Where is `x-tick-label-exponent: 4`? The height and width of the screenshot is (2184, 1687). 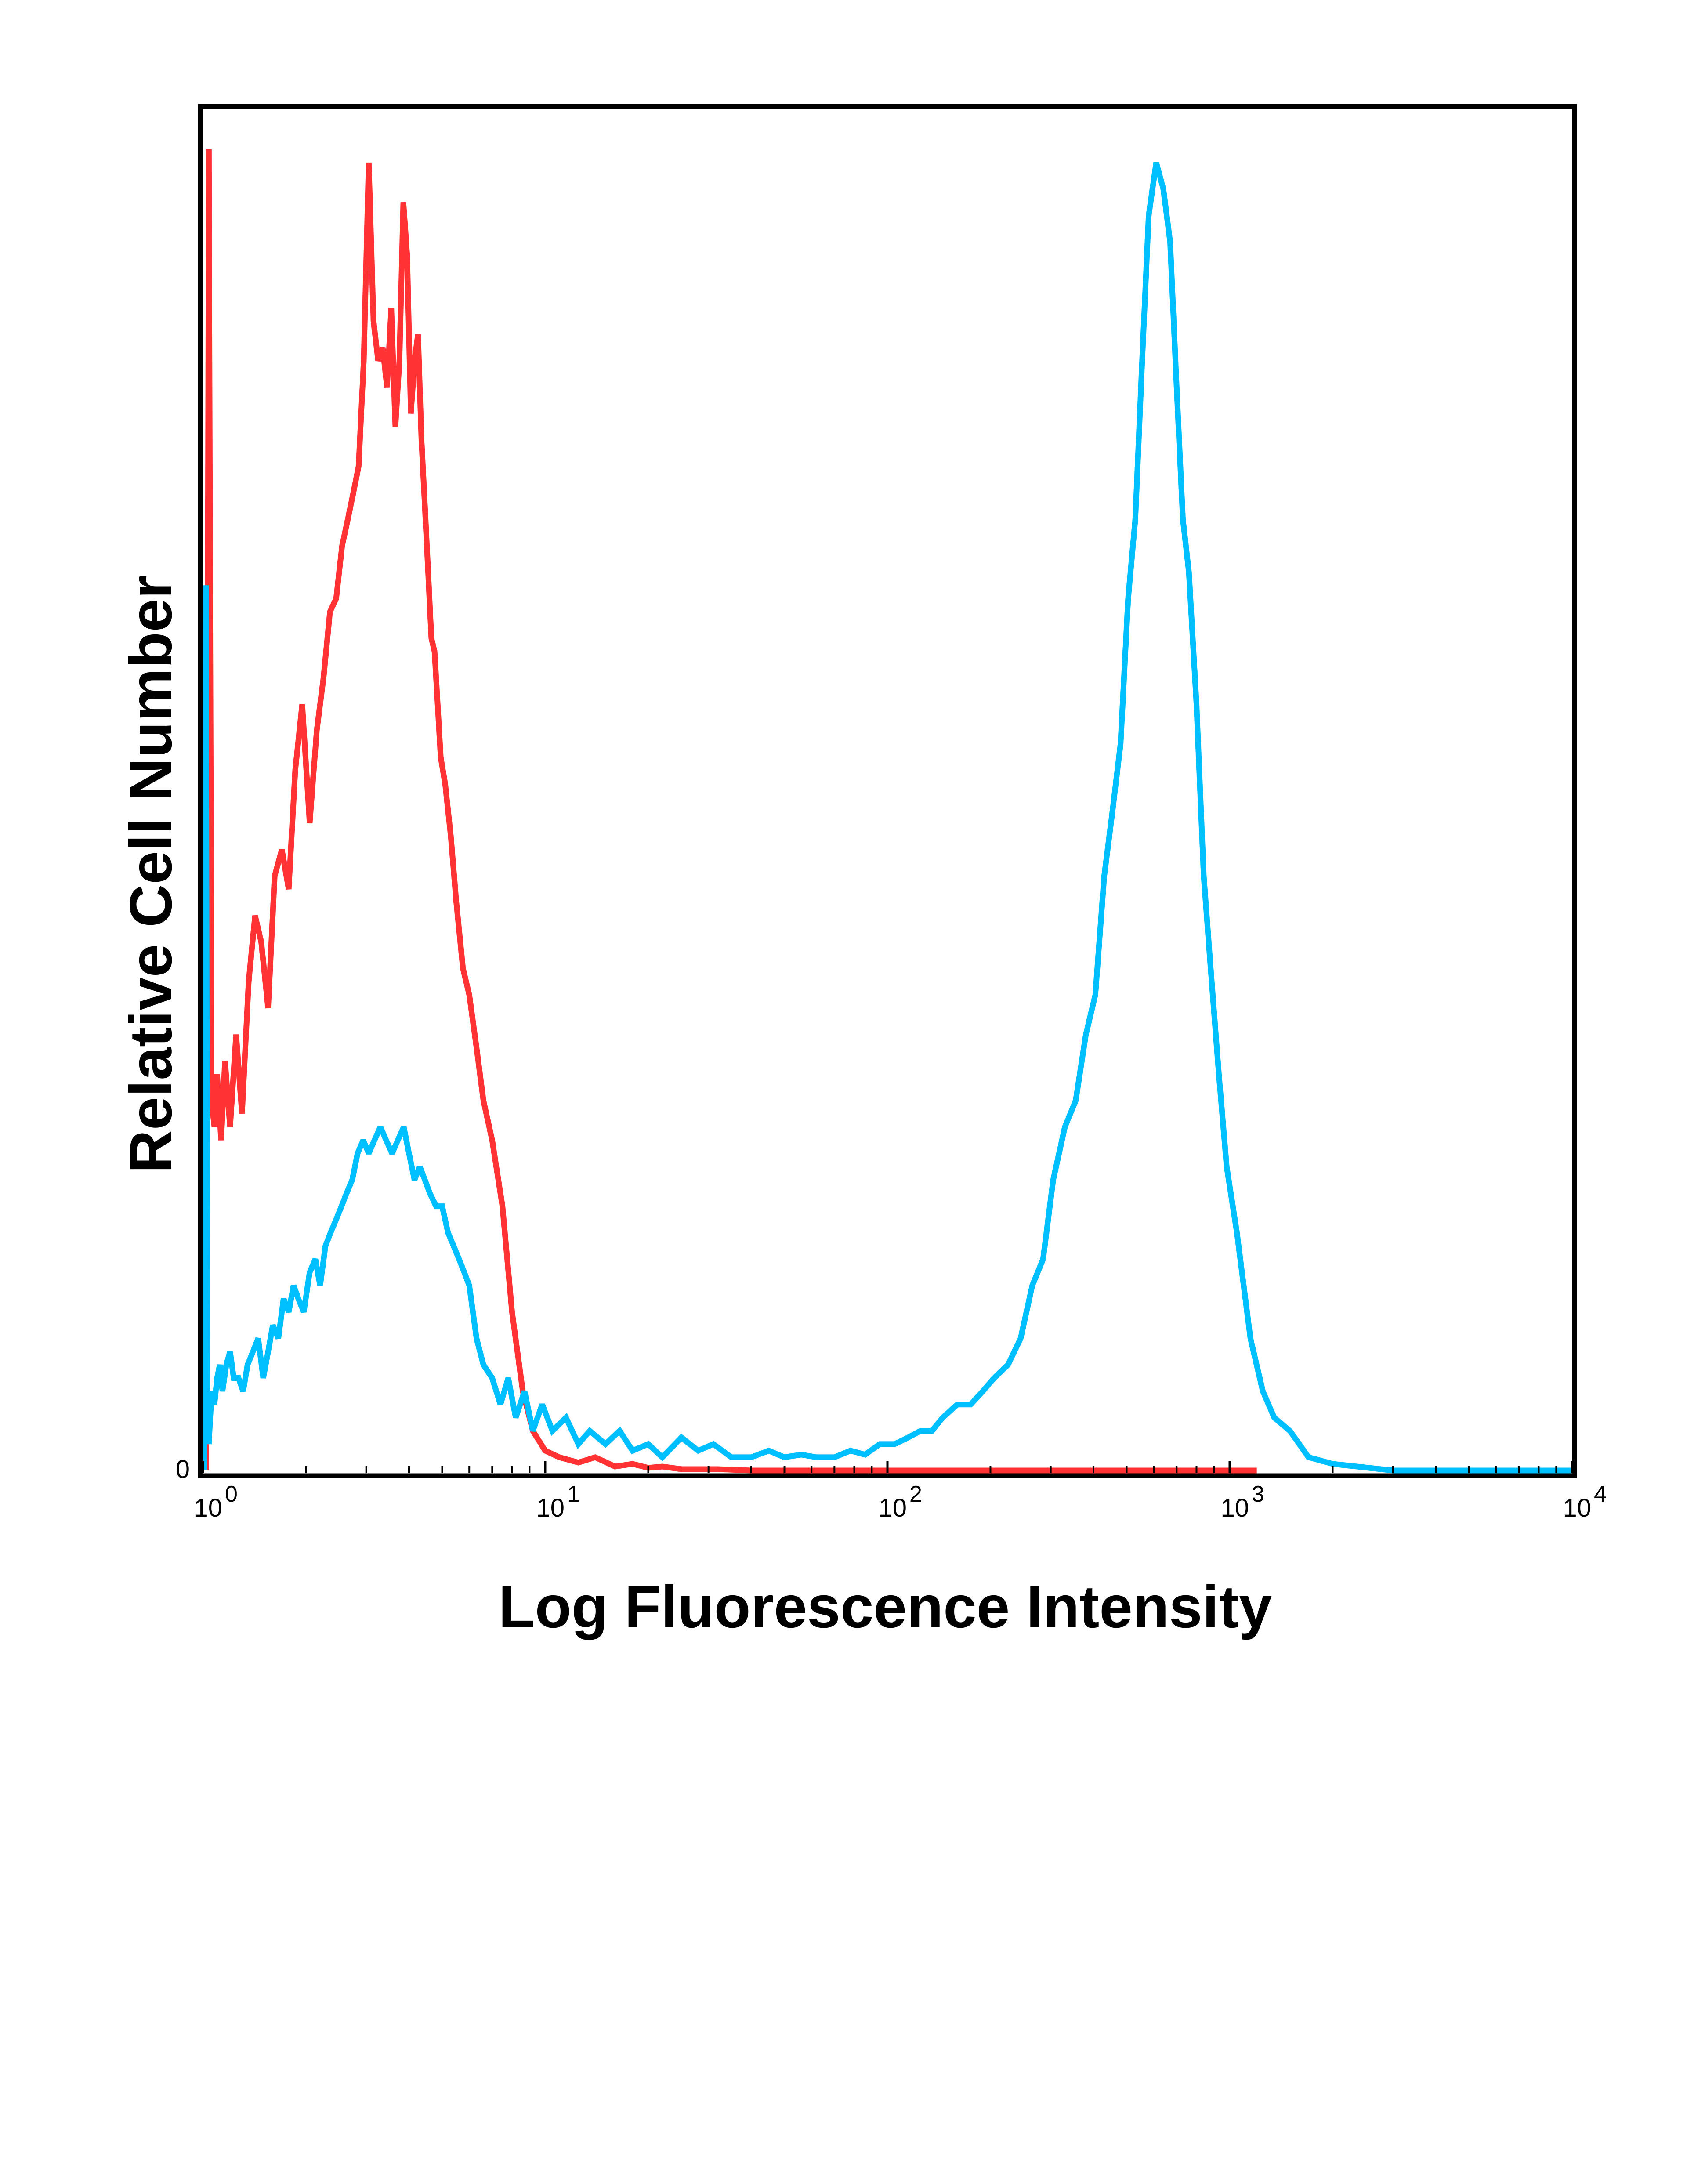 x-tick-label-exponent: 4 is located at coordinates (1600, 1494).